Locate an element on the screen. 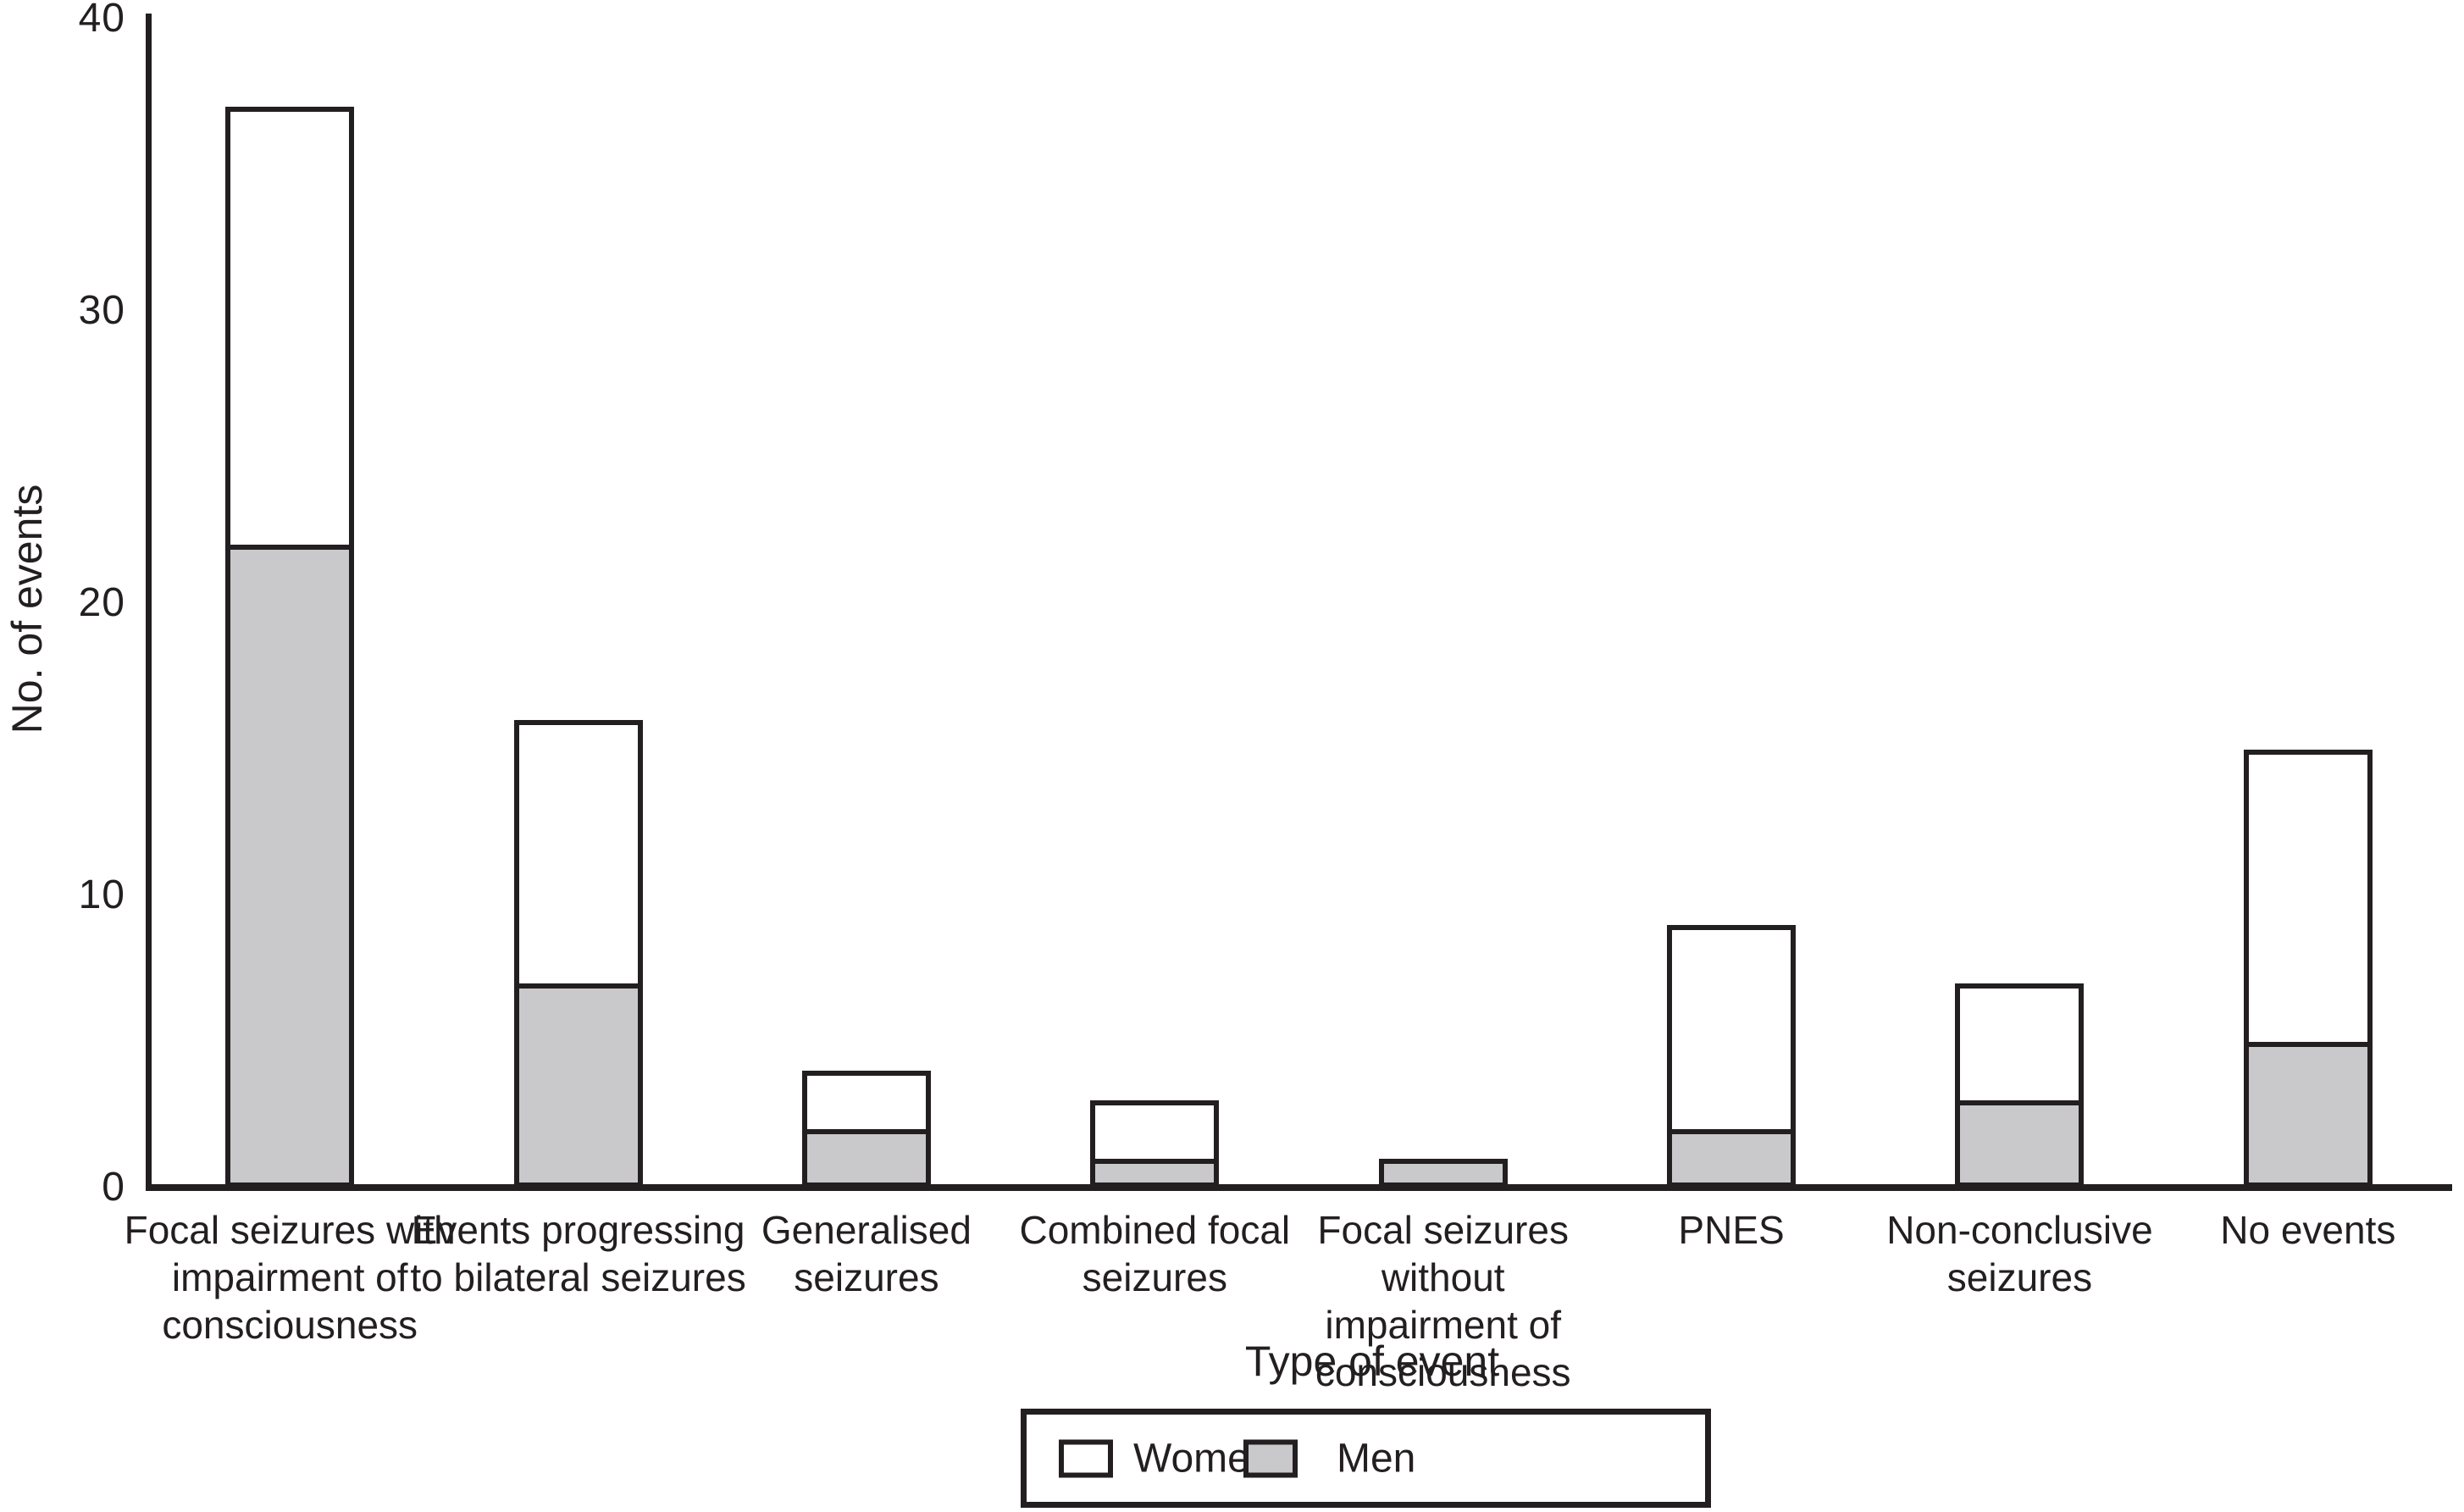 The height and width of the screenshot is (1512, 2464). y-tick-label-30: 30 is located at coordinates (101, 310).